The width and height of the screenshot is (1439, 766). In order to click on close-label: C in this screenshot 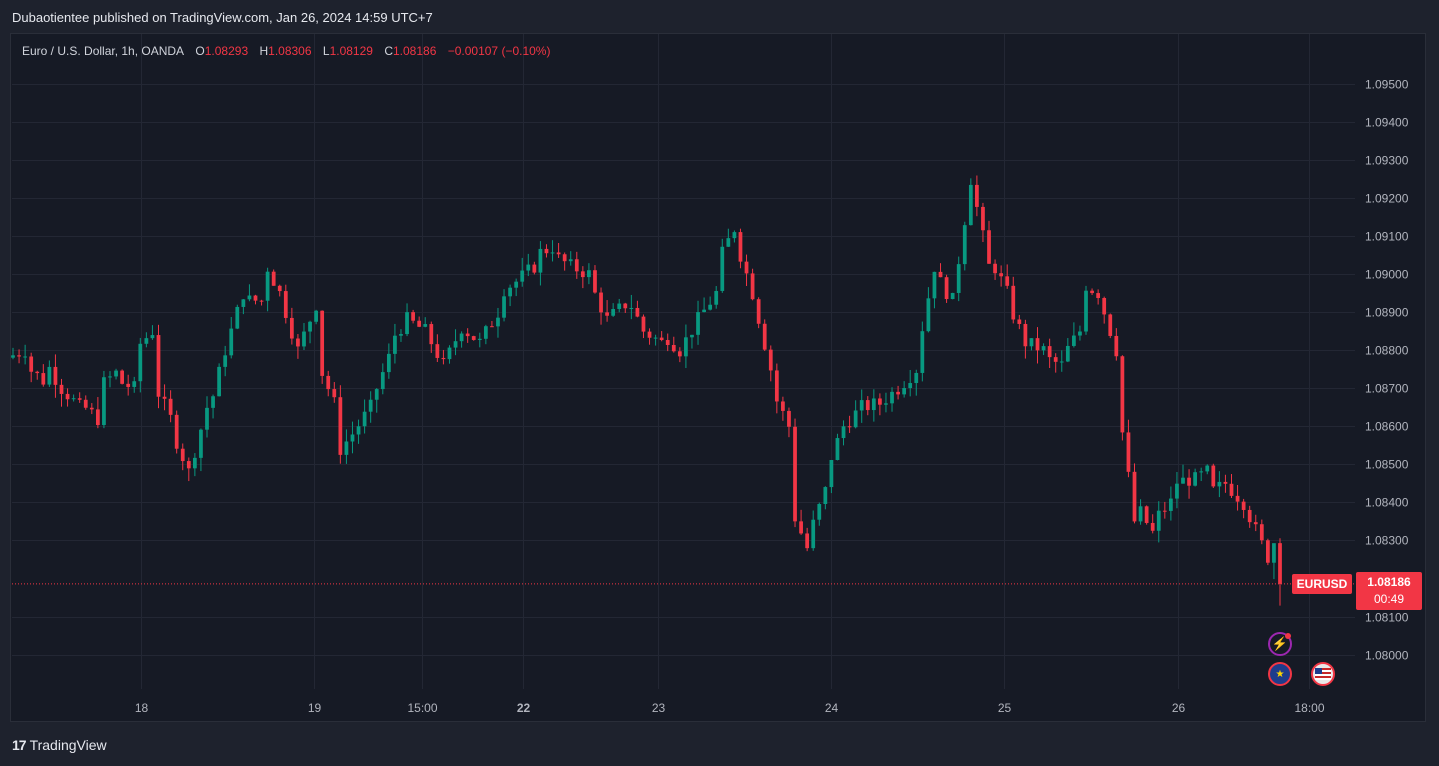, I will do `click(388, 51)`.